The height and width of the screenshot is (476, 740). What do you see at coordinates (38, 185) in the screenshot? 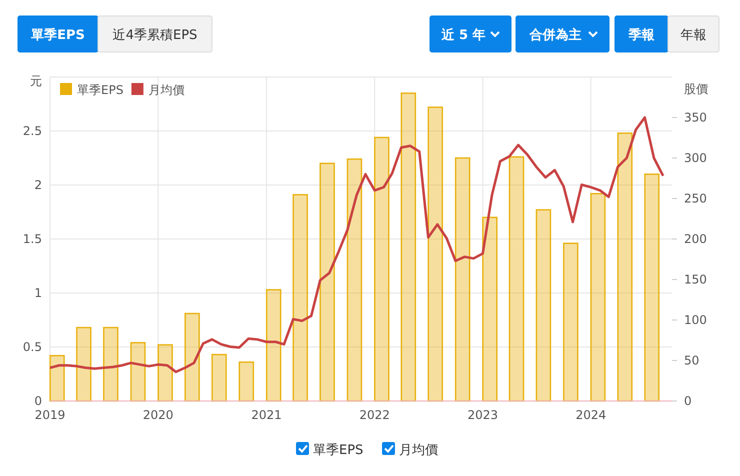
I see `y-tick-label: 2` at bounding box center [38, 185].